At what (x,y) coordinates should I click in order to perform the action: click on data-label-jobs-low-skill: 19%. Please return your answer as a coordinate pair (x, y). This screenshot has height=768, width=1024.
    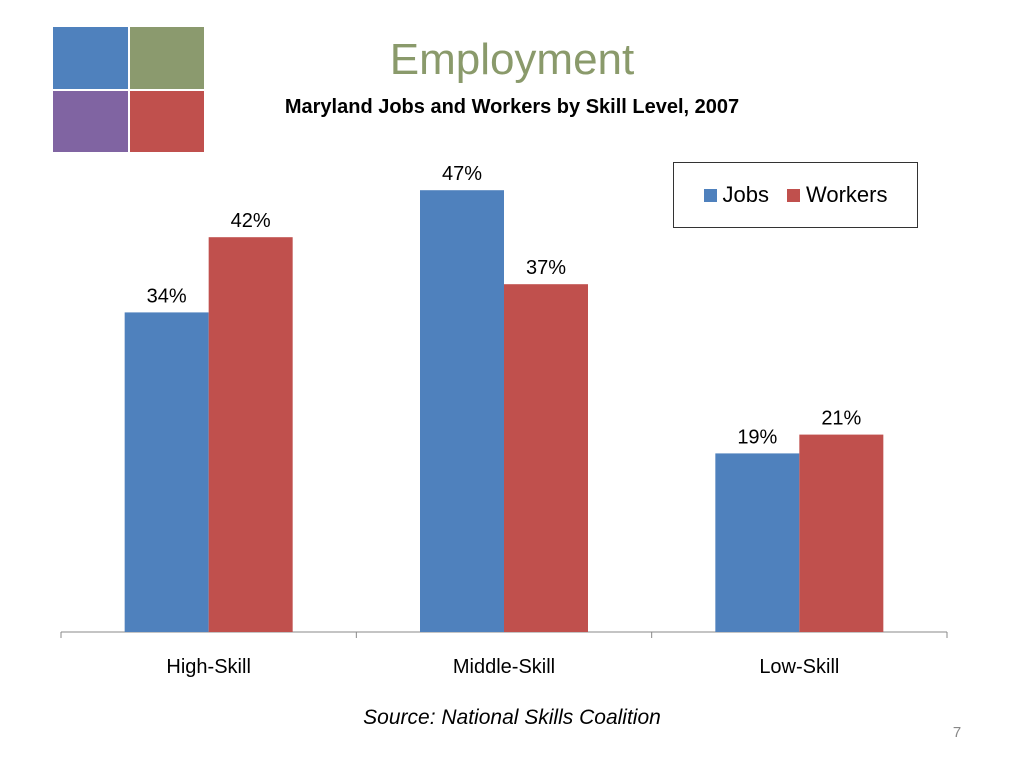
    Looking at the image, I should click on (757, 437).